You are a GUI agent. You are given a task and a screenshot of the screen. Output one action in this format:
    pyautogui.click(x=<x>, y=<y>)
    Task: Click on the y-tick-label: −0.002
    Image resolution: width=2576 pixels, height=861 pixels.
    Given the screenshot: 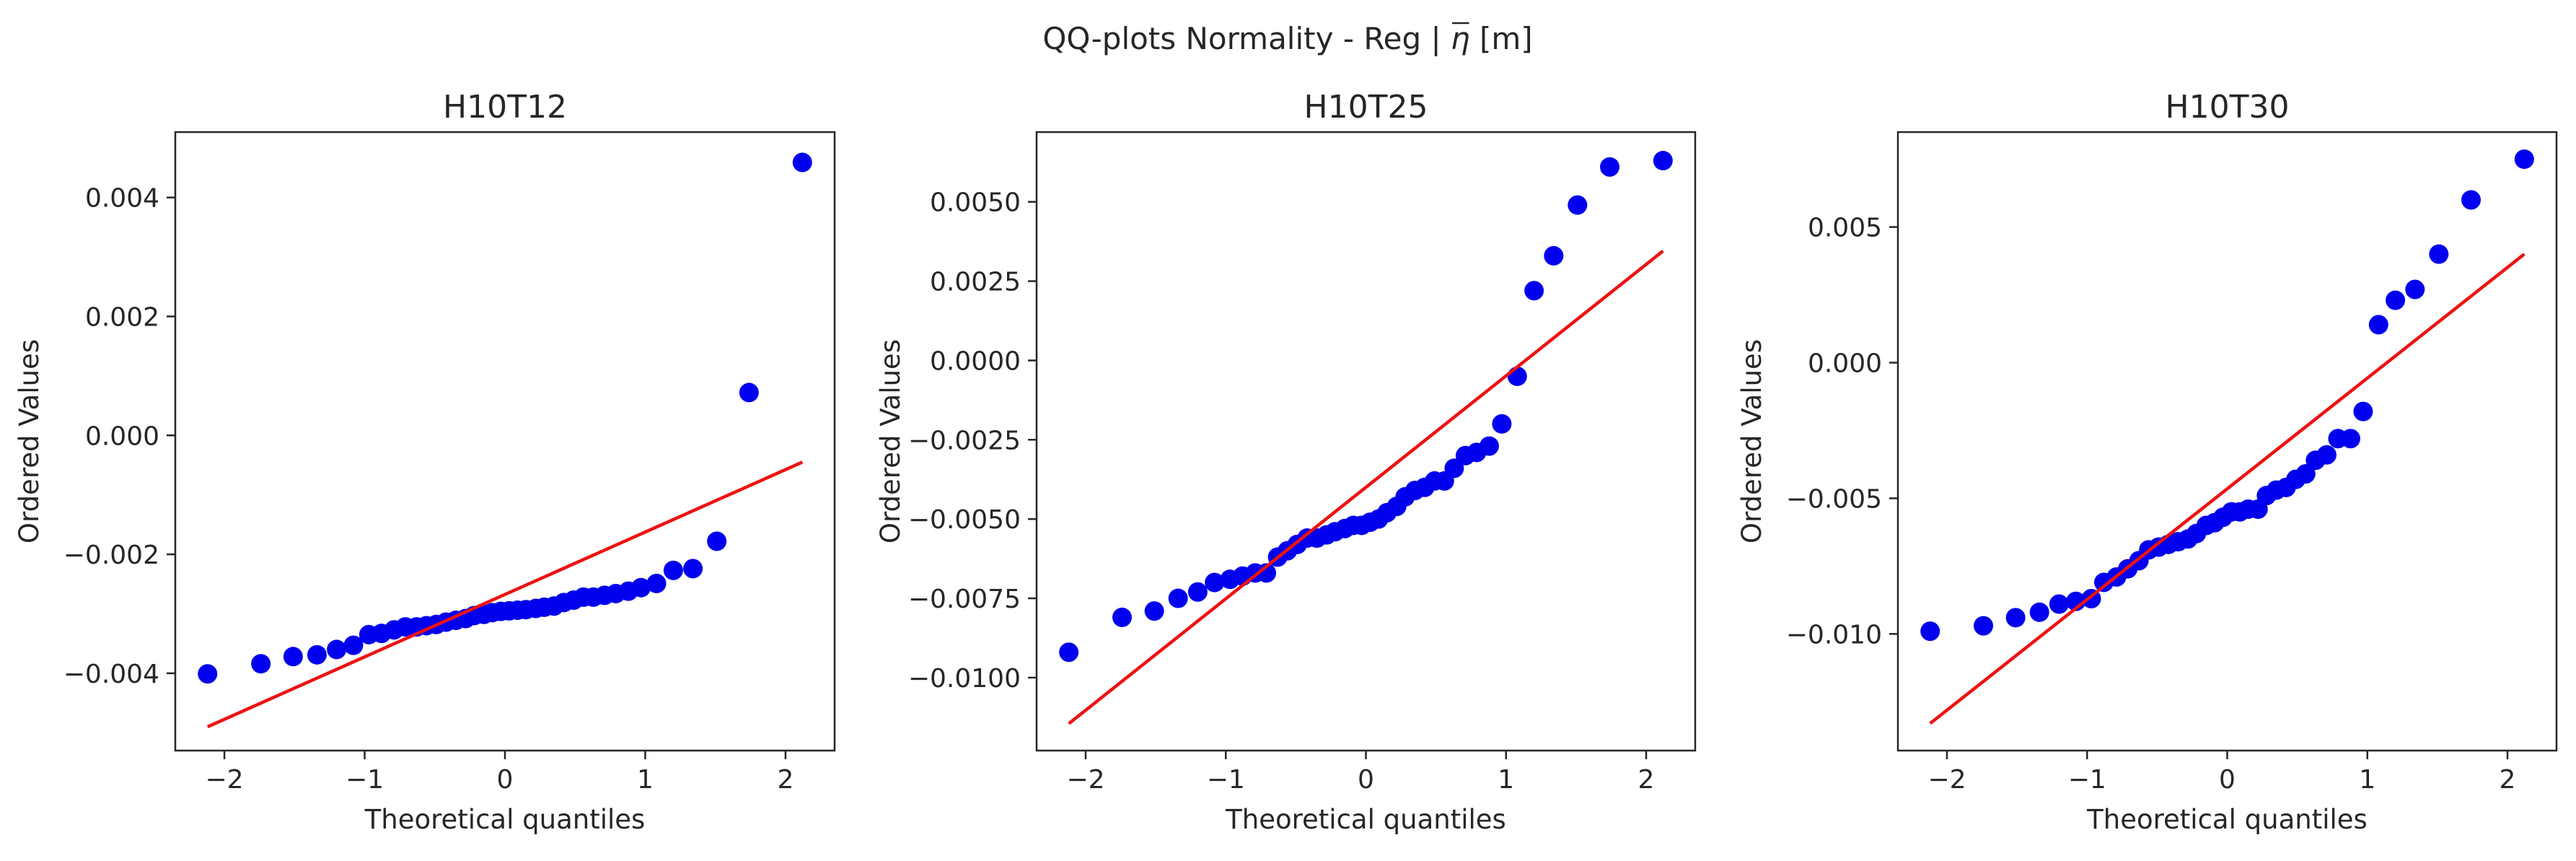 What is the action you would take?
    pyautogui.click(x=111, y=555)
    